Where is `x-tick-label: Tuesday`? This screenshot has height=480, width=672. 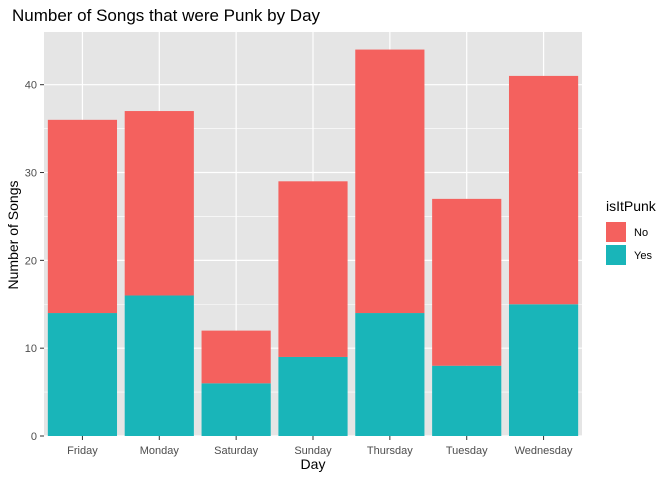 x-tick-label: Tuesday is located at coordinates (467, 451).